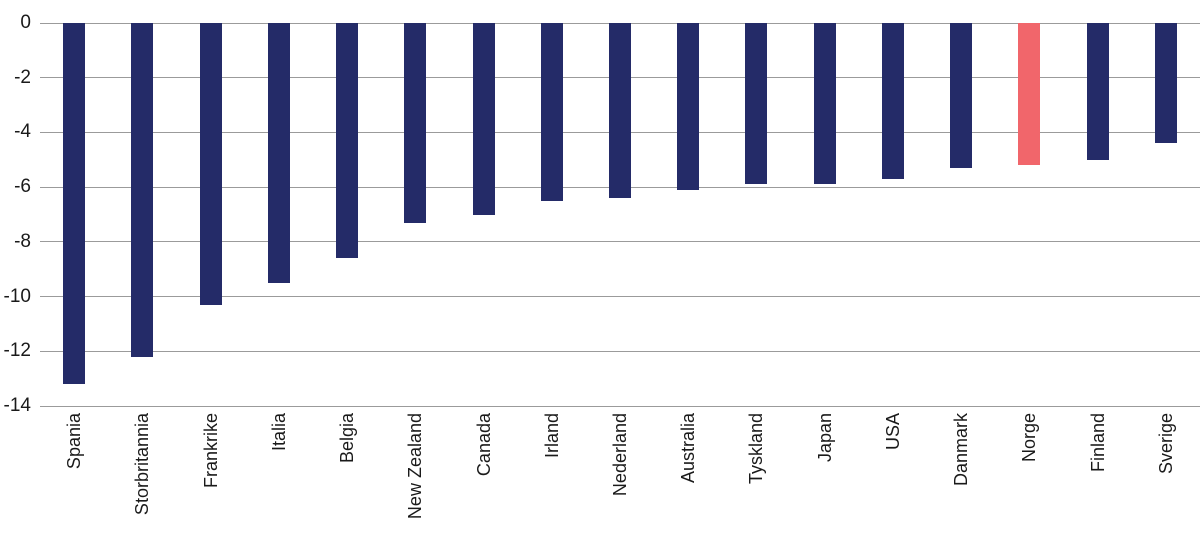  What do you see at coordinates (347, 141) in the screenshot?
I see `bar-belgia` at bounding box center [347, 141].